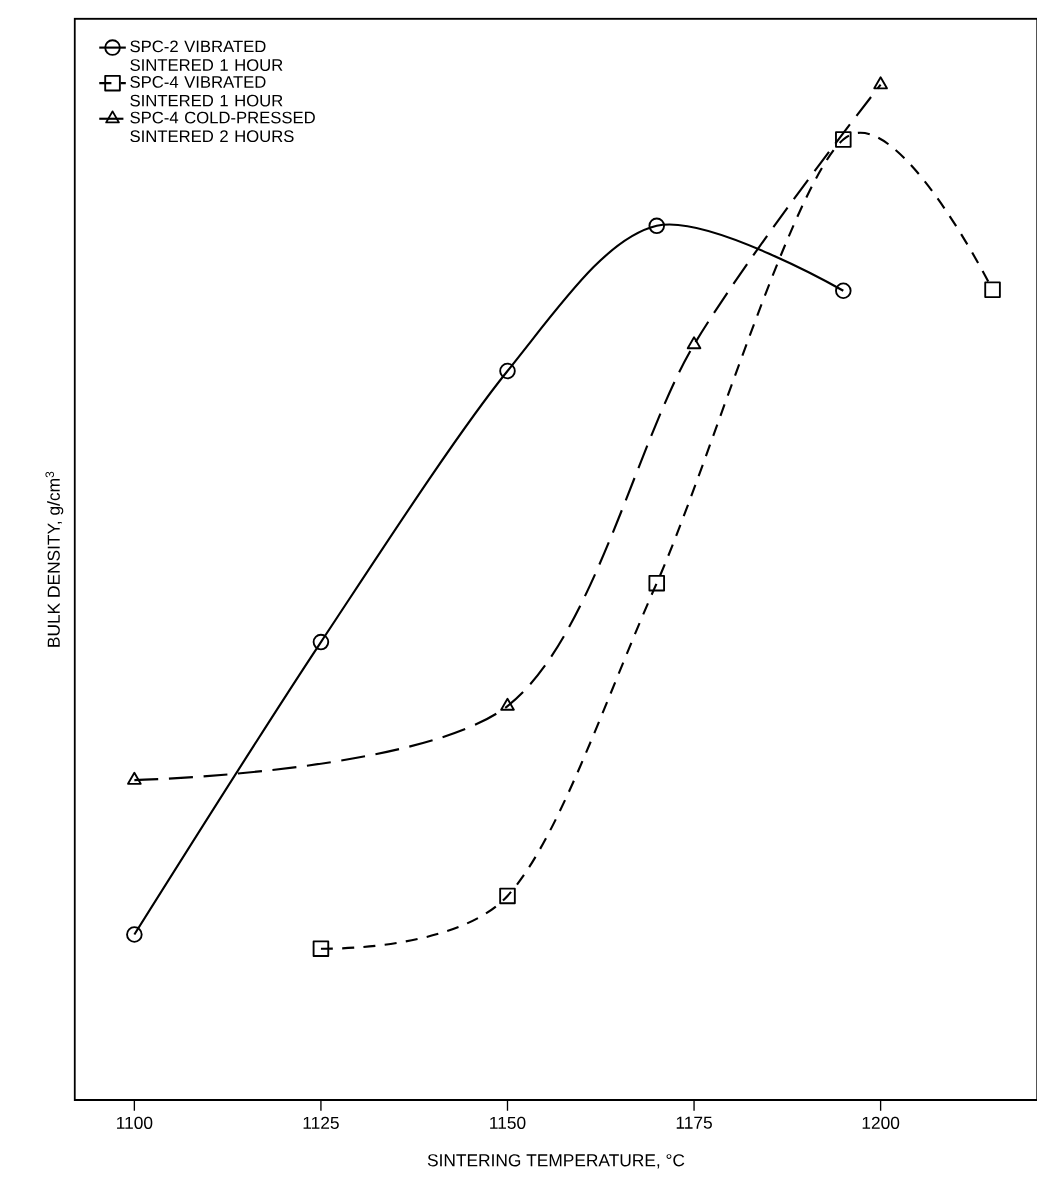 Image resolution: width=1037 pixels, height=1196 pixels. Describe the element at coordinates (694, 1122) in the screenshot. I see `x-tick-label: 1175` at that location.